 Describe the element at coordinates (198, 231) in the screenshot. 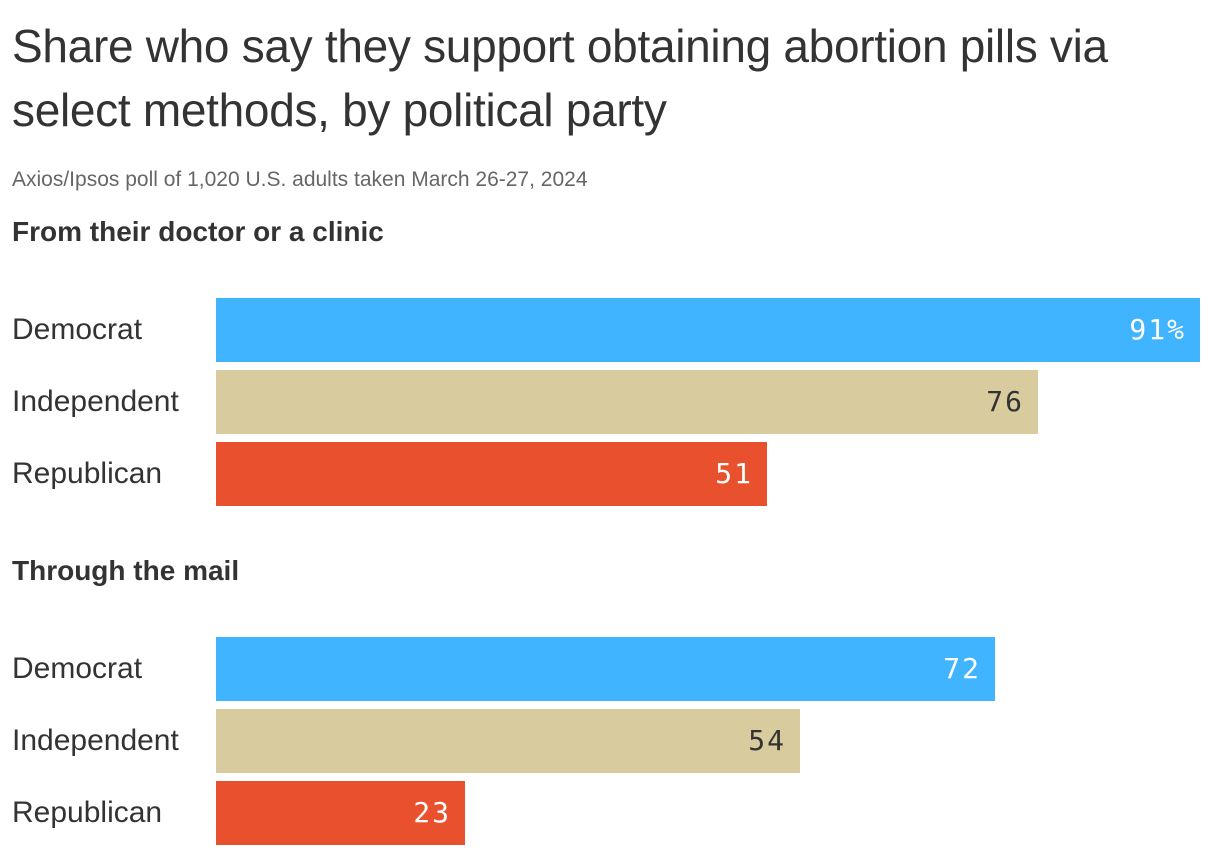

I see `panel-title: From their doctor or a clinic` at that location.